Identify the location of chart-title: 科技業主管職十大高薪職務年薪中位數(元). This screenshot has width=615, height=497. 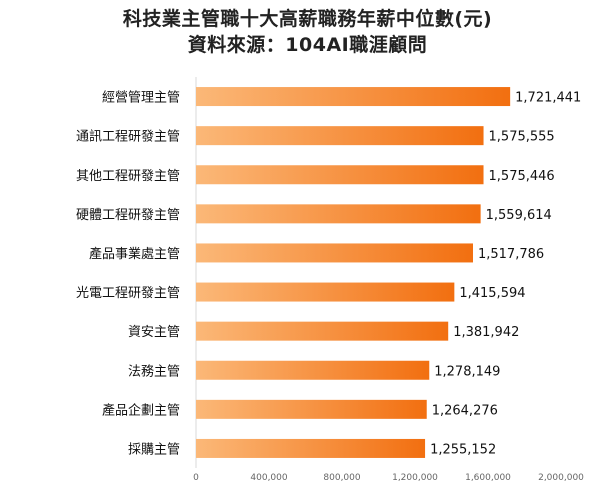
(307, 19).